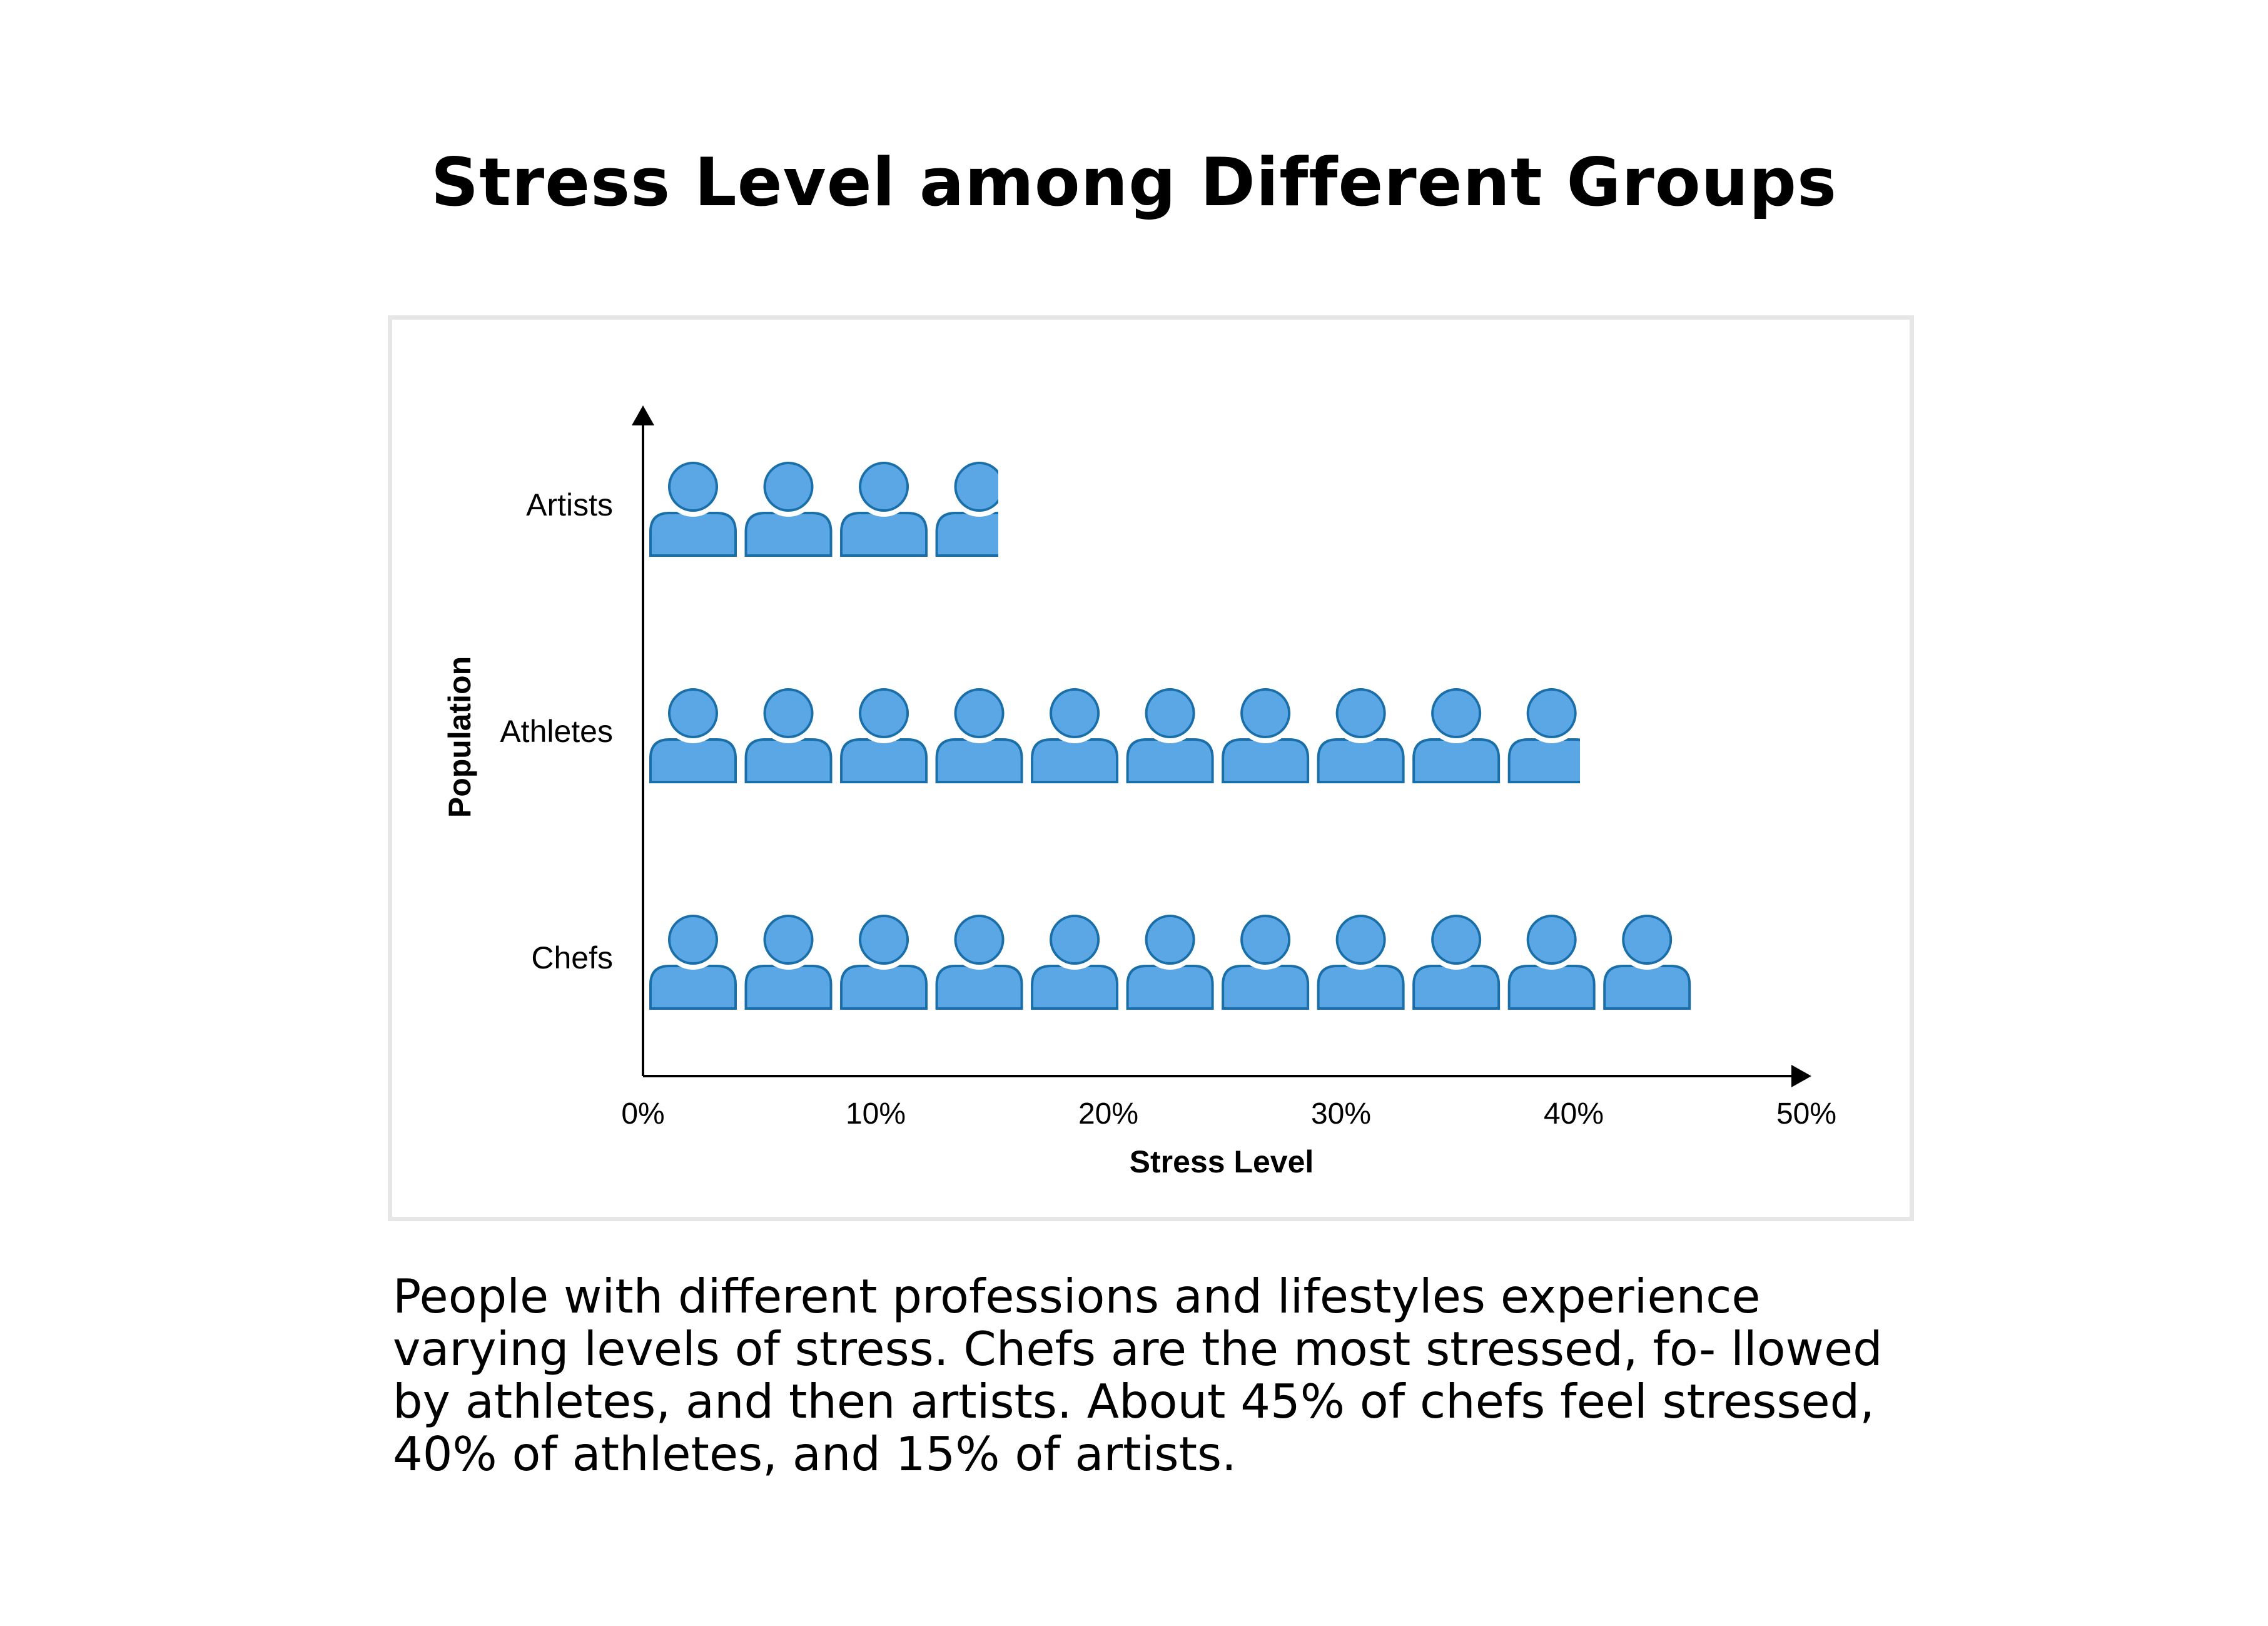 This screenshot has width=2268, height=1626. Describe the element at coordinates (1222, 1161) in the screenshot. I see `x-axis-label: Stress Level` at that location.